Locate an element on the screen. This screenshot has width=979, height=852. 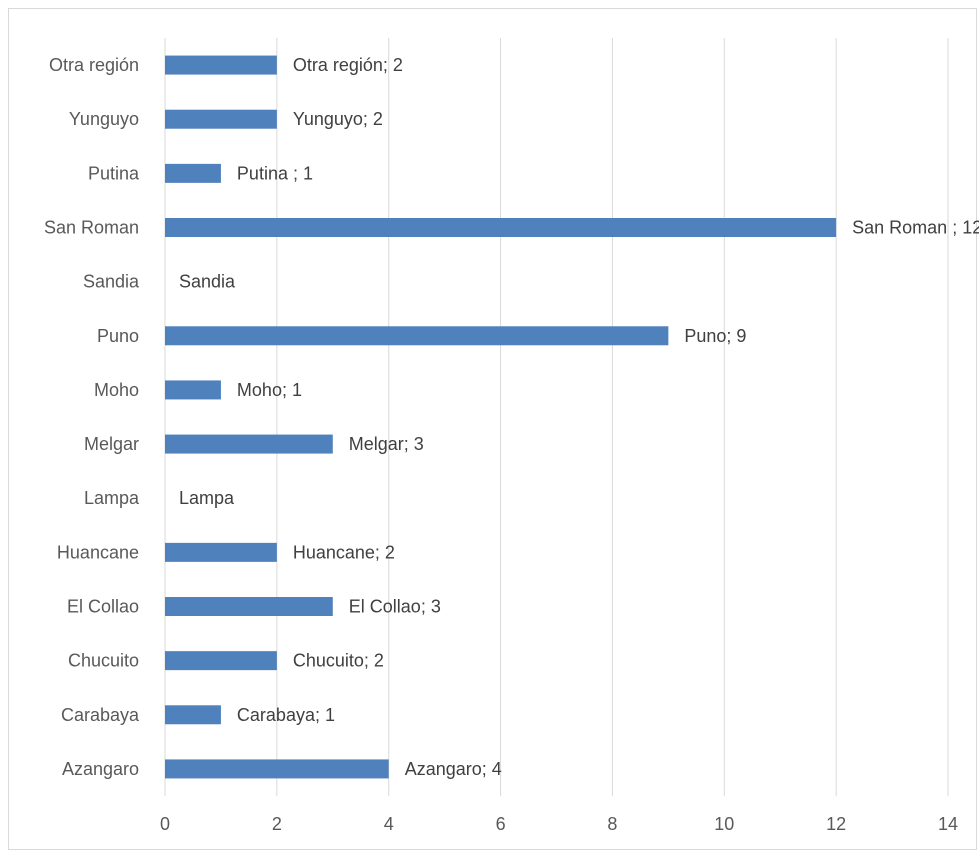
category-label: Lampa is located at coordinates (112, 498).